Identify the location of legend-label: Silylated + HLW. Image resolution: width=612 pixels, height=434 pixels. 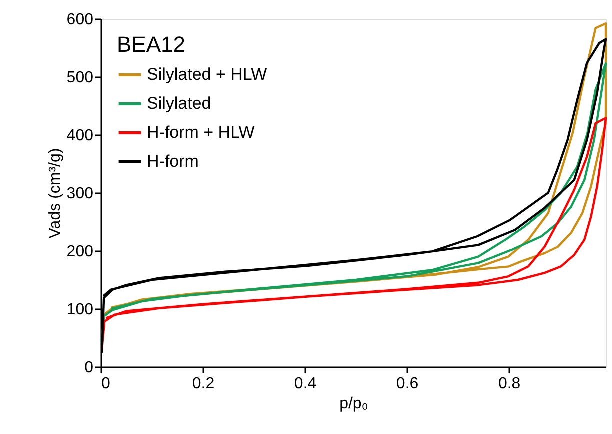
(207, 74).